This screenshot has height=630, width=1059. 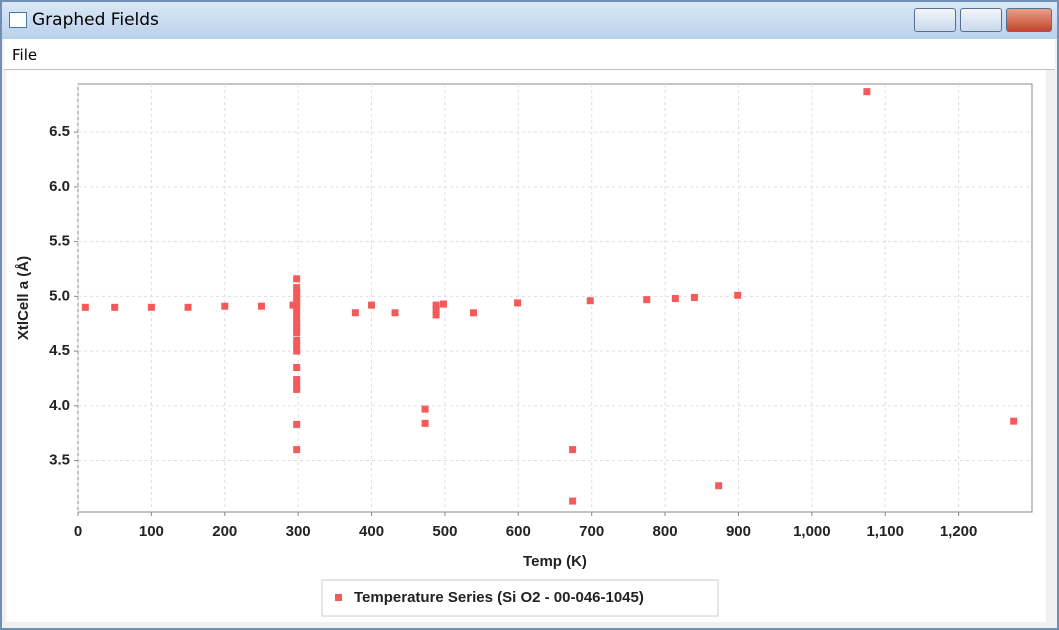 I want to click on legend, so click(x=520, y=598).